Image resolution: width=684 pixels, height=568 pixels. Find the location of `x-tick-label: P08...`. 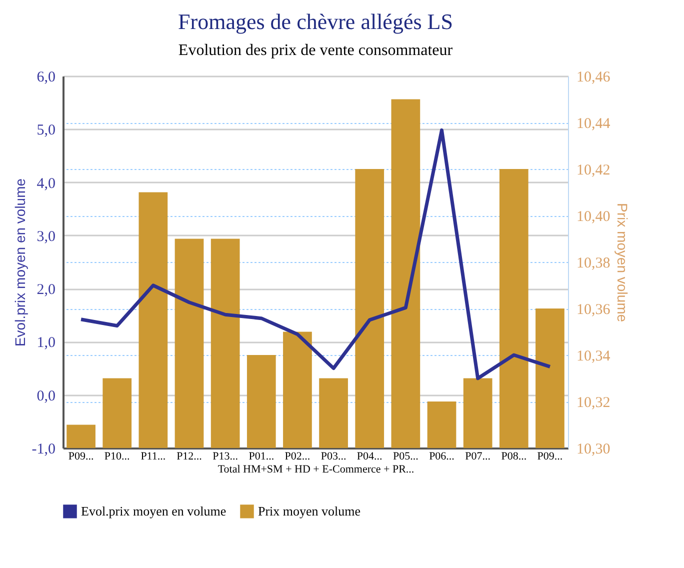

x-tick-label: P08... is located at coordinates (514, 456).